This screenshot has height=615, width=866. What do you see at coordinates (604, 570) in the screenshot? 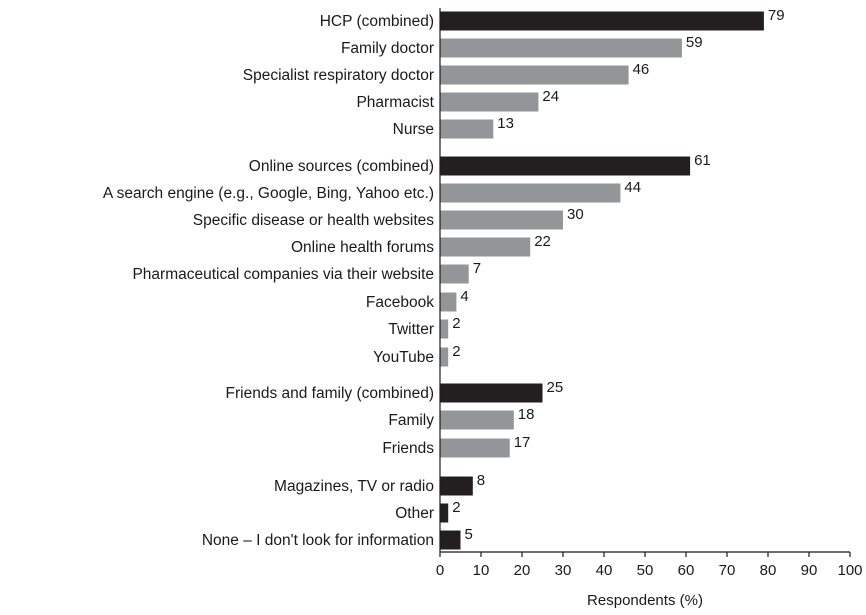
I see `x-tick-label: 40` at bounding box center [604, 570].